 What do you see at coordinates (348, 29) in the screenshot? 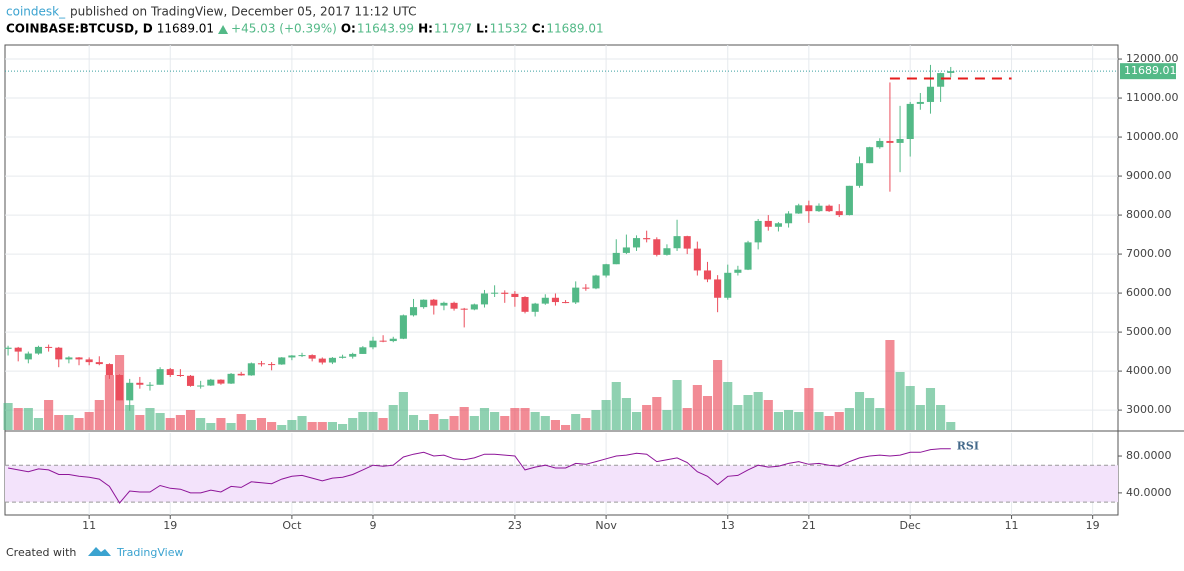
I see `legend-text: O:` at bounding box center [348, 29].